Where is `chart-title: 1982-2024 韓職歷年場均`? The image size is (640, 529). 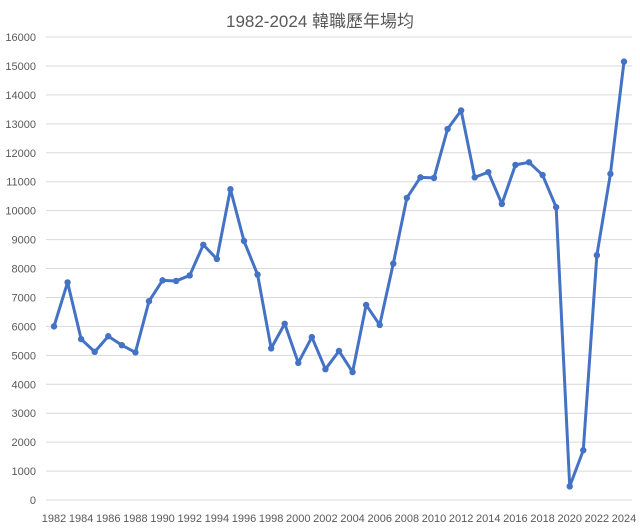 chart-title: 1982-2024 韓職歷年場均 is located at coordinates (320, 21).